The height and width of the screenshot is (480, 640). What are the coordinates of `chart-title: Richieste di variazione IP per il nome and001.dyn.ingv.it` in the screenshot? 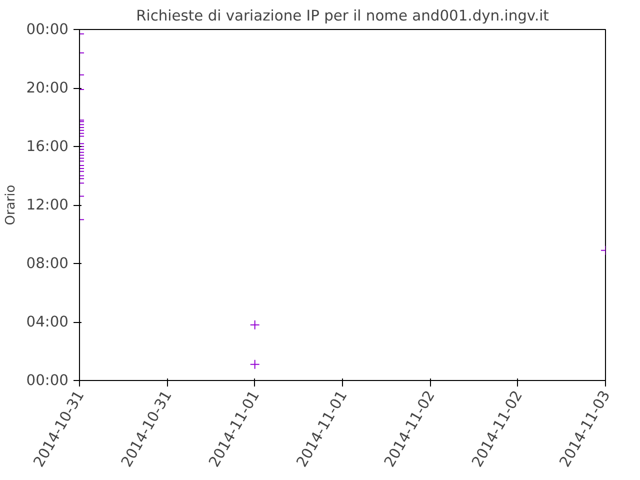 It's located at (343, 16).